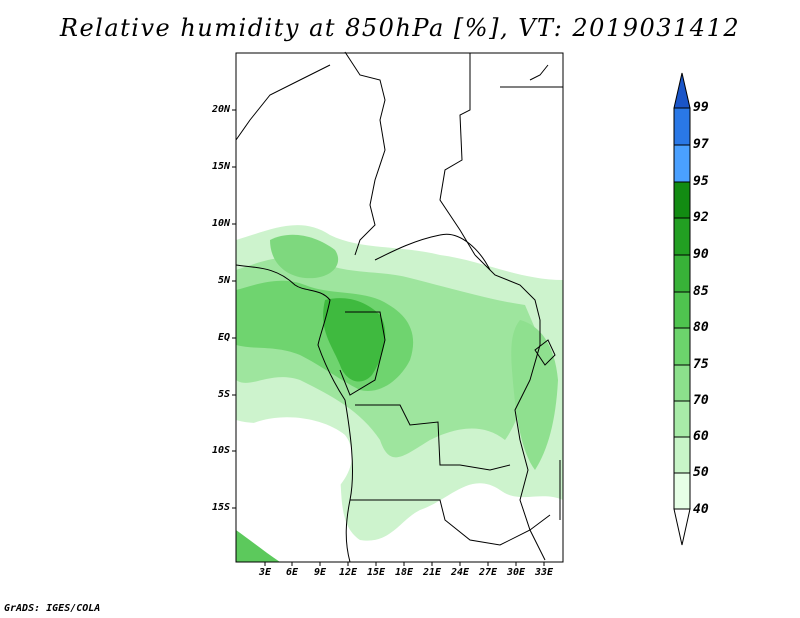 The image size is (800, 618). What do you see at coordinates (220, 109) in the screenshot?
I see `lat-label-20n: 20N` at bounding box center [220, 109].